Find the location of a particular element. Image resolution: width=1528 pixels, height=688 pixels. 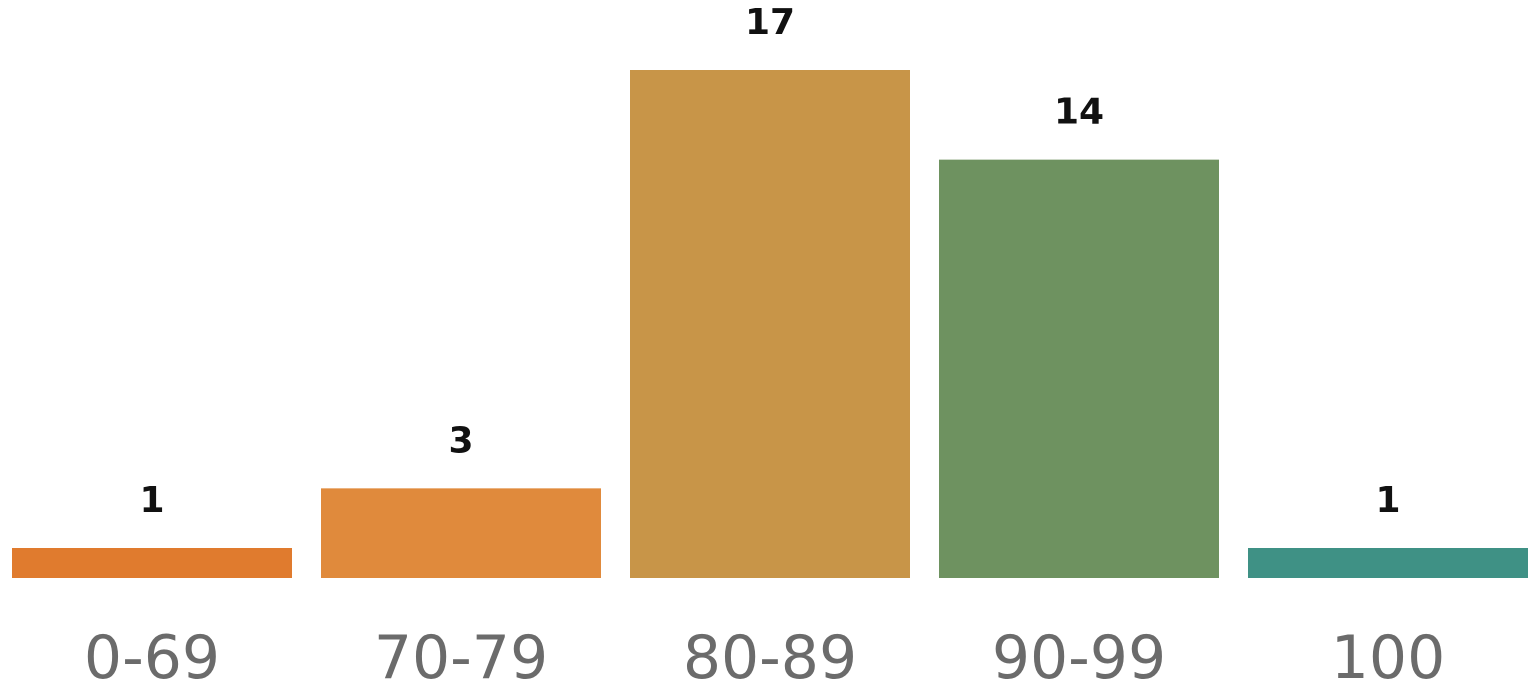

category-label: 90-99 is located at coordinates (1079, 655).